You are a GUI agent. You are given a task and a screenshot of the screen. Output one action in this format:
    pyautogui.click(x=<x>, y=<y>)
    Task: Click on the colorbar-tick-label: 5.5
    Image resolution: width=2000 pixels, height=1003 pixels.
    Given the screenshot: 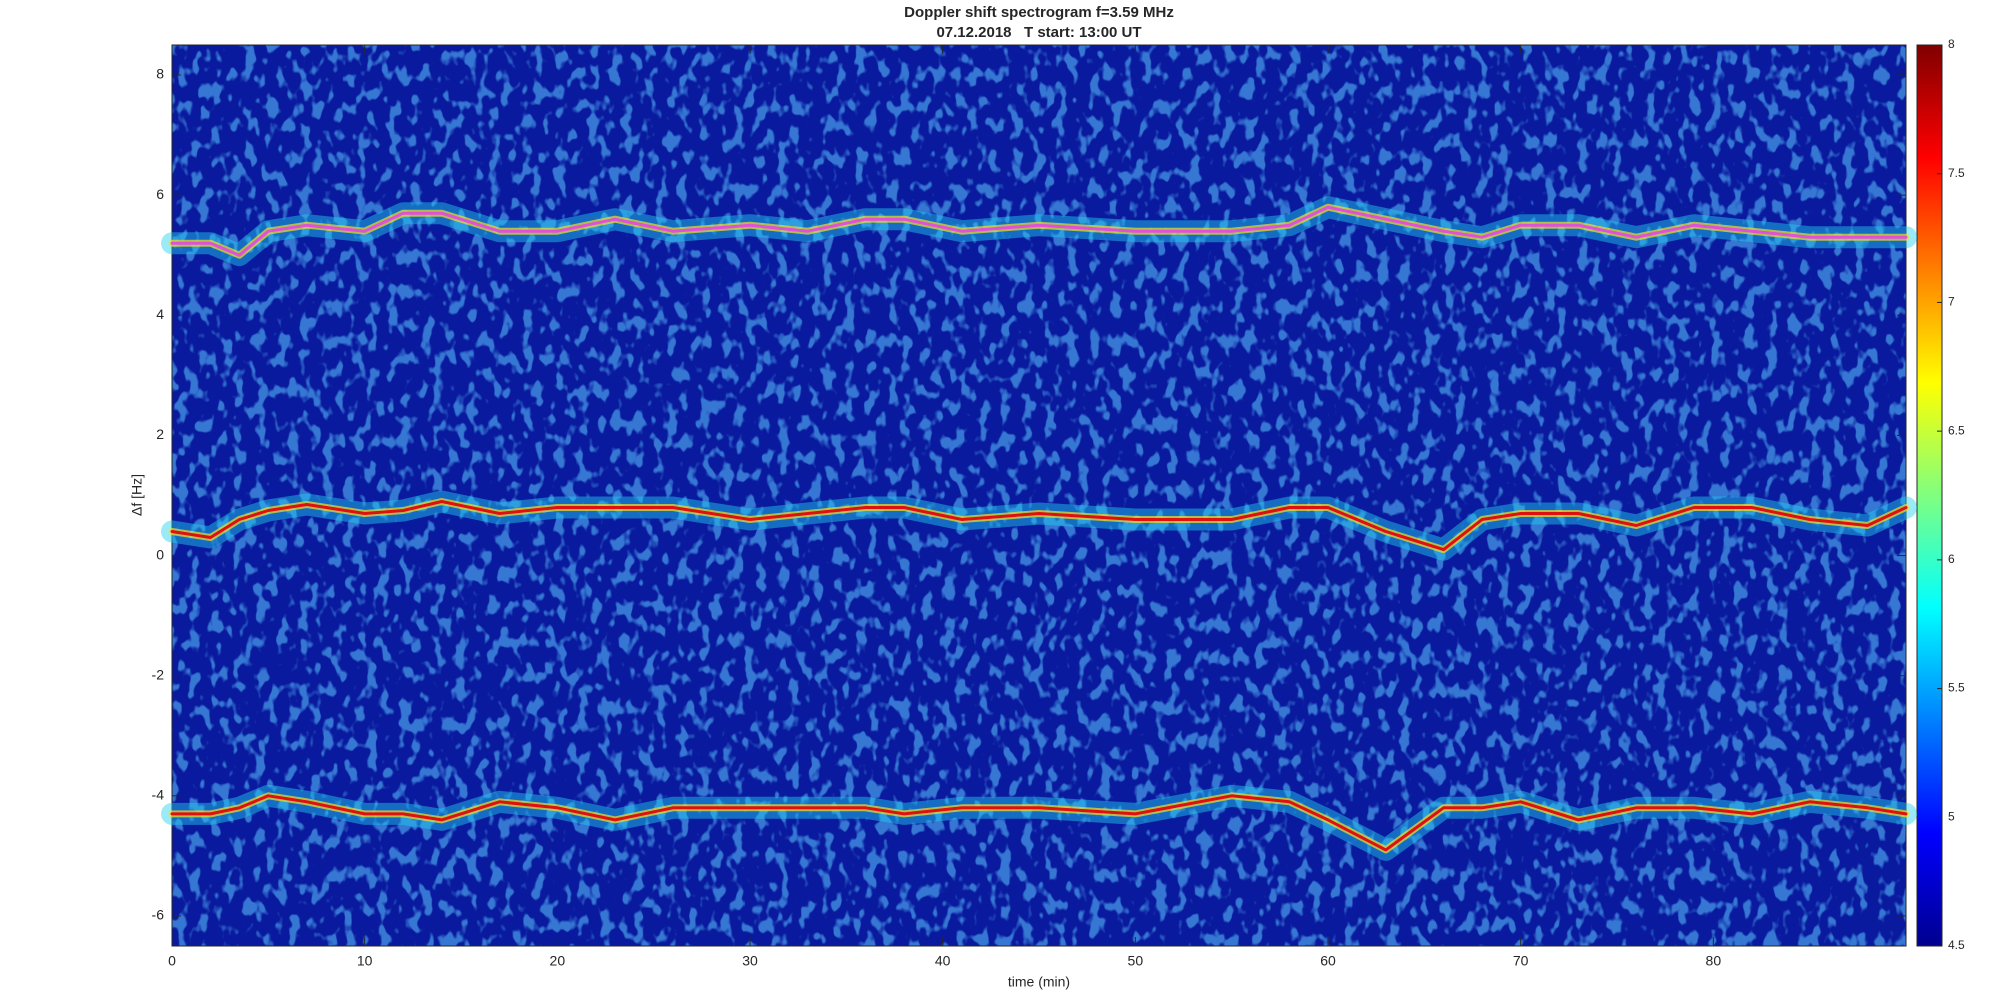 What is the action you would take?
    pyautogui.click(x=1956, y=688)
    